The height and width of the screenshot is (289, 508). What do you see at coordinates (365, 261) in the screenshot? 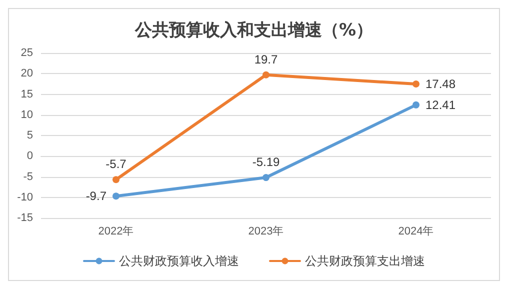
I see `legend-label: 公共财政预算支出增速` at bounding box center [365, 261].